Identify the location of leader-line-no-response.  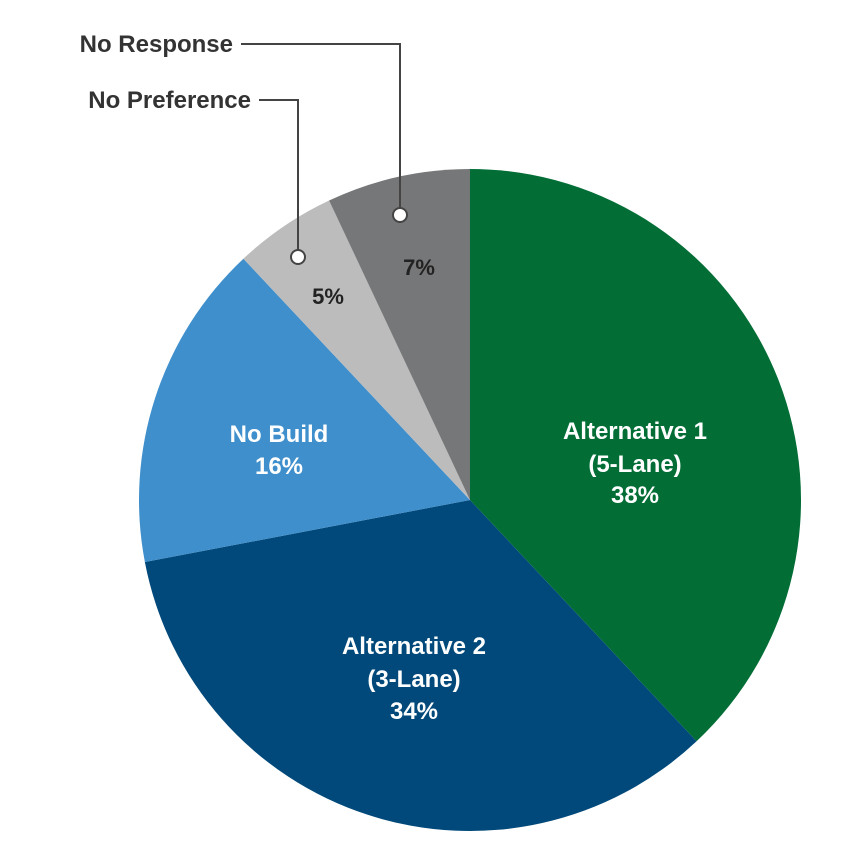
(321, 129).